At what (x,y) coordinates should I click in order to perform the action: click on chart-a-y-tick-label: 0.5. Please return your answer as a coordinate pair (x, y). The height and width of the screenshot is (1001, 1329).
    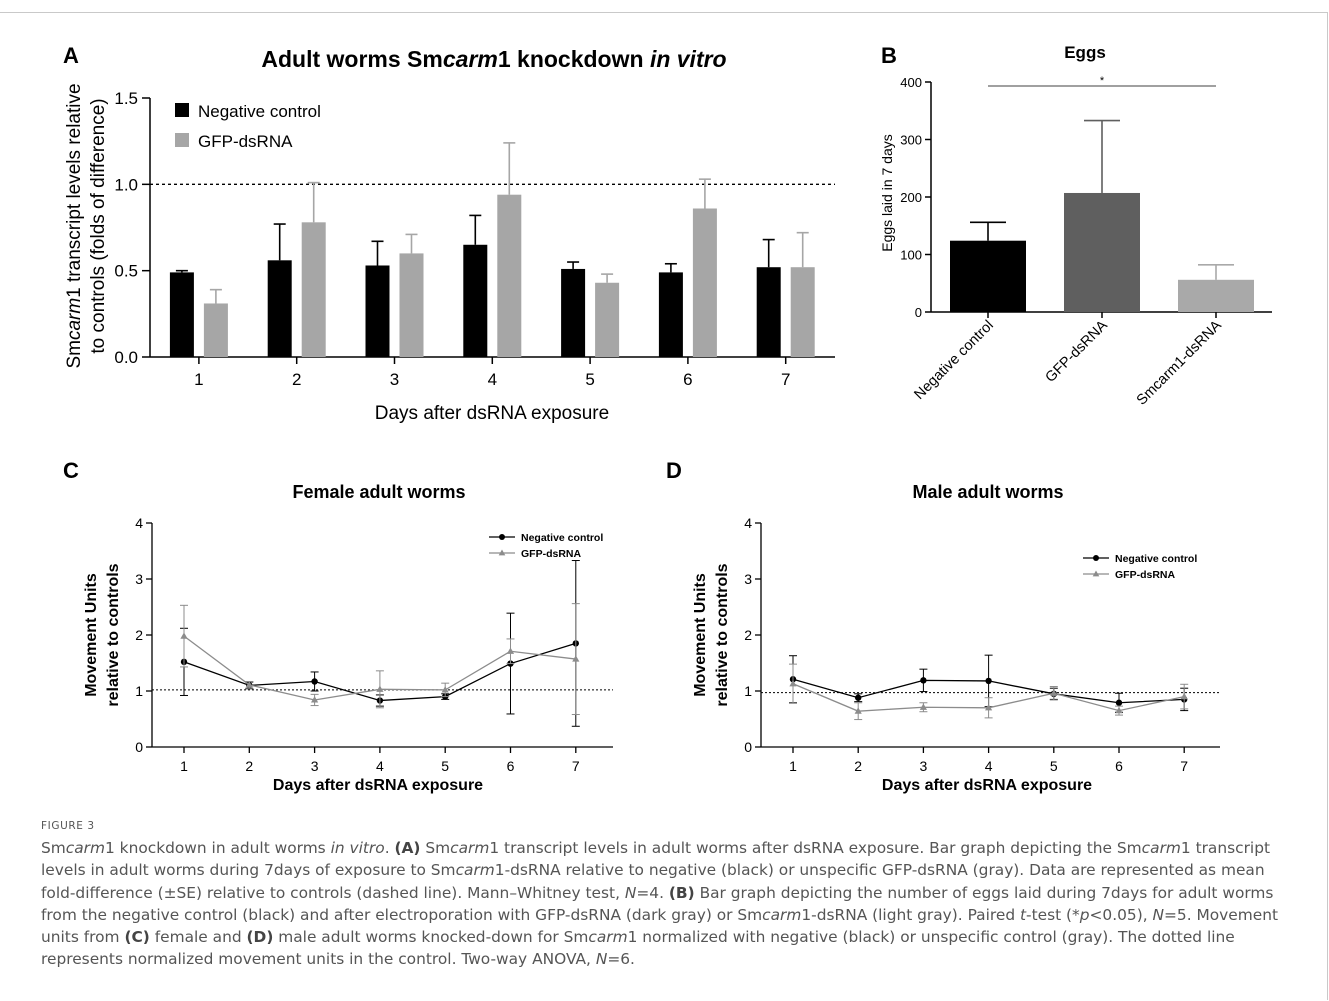
    Looking at the image, I should click on (126, 271).